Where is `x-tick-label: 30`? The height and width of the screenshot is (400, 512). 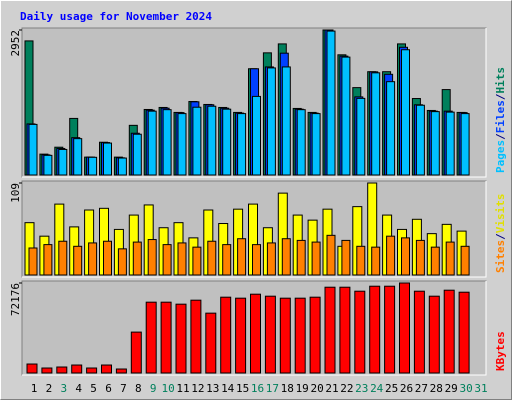 x-tick-label: 30 is located at coordinates (465, 388).